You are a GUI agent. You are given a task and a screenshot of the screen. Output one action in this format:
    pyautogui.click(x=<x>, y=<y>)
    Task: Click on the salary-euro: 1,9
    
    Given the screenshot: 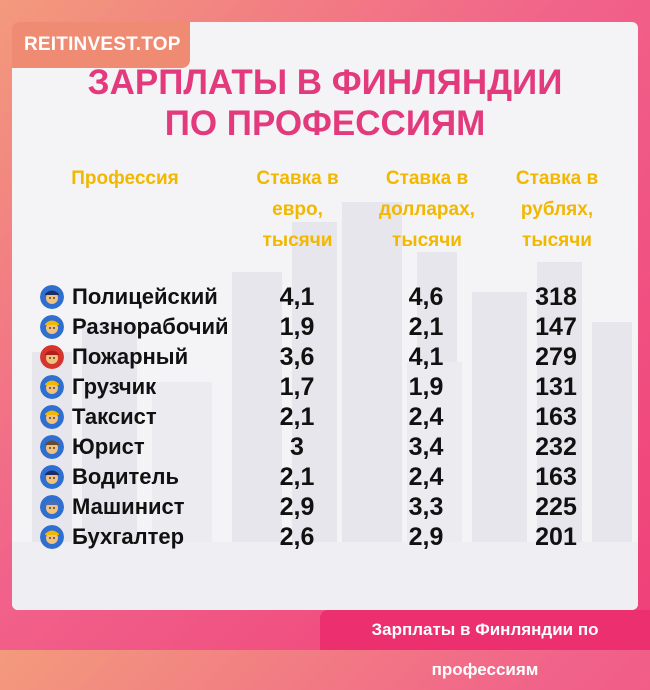 What is the action you would take?
    pyautogui.click(x=297, y=327)
    